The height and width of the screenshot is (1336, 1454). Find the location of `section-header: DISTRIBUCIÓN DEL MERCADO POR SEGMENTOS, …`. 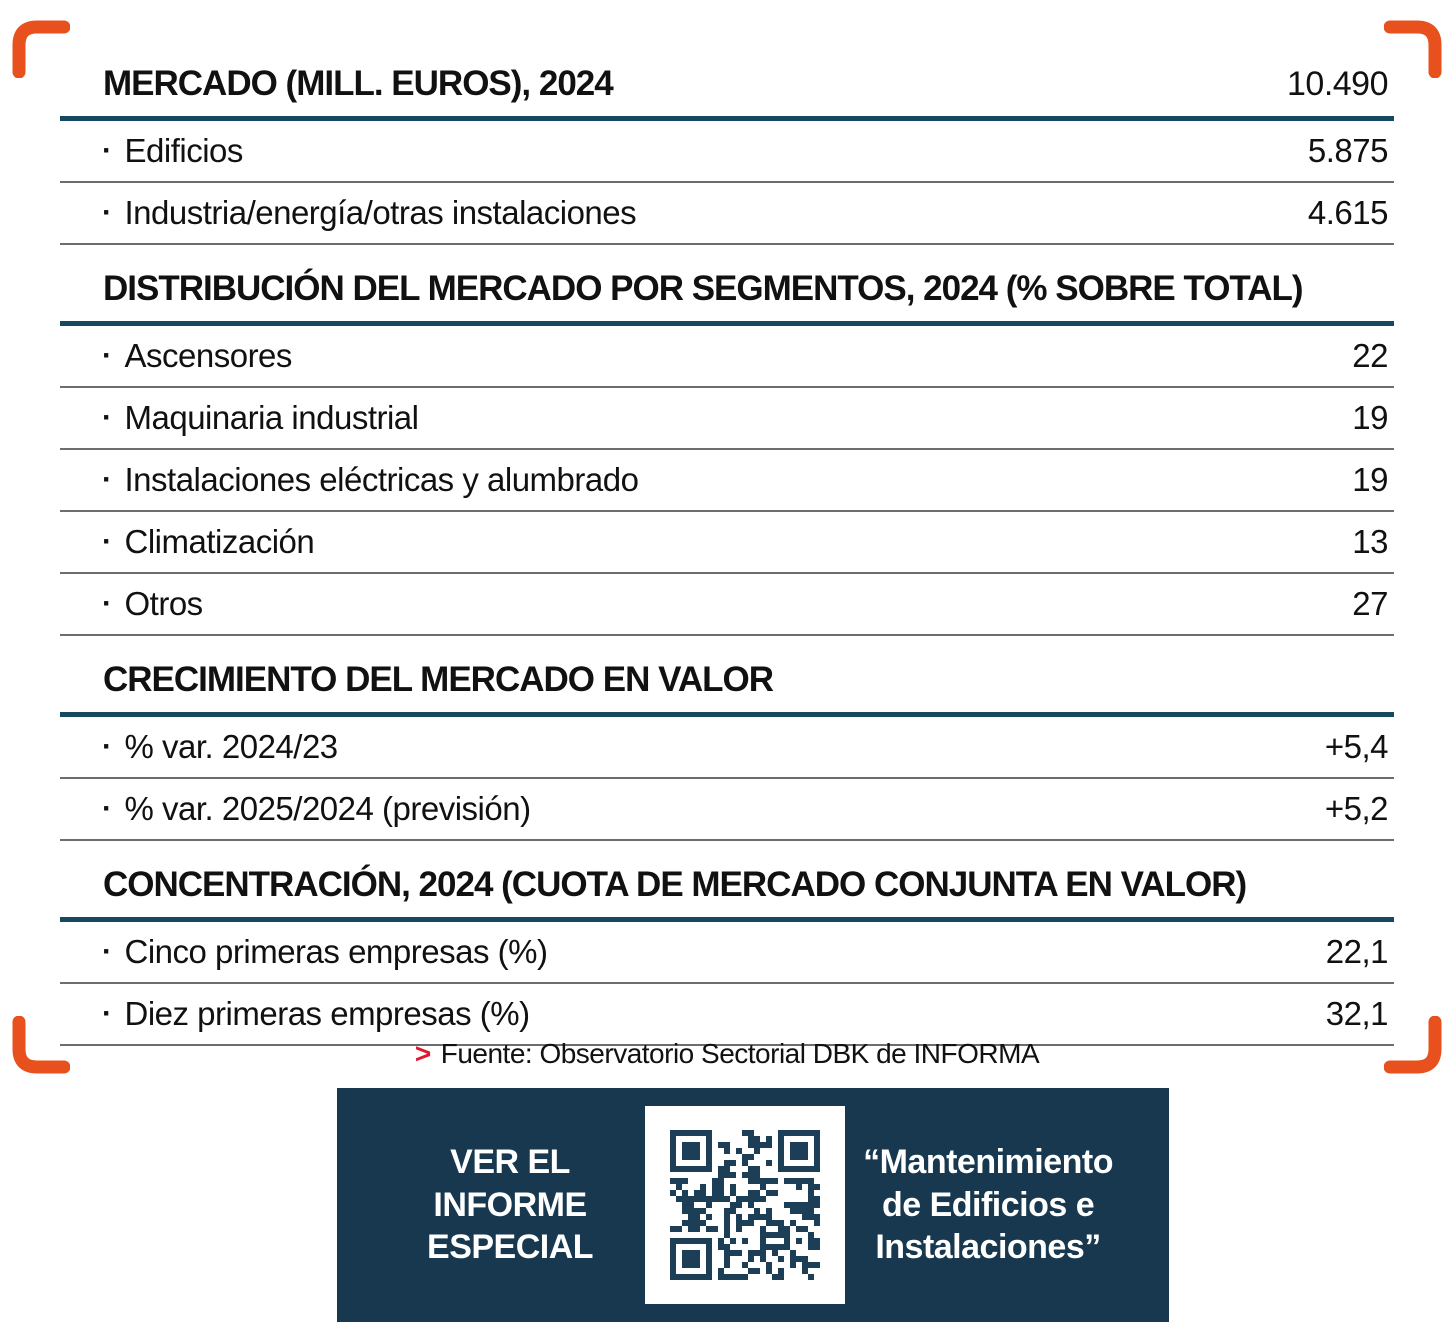

section-header: DISTRIBUCIÓN DEL MERCADO POR SEGMENTOS, … is located at coordinates (727, 285).